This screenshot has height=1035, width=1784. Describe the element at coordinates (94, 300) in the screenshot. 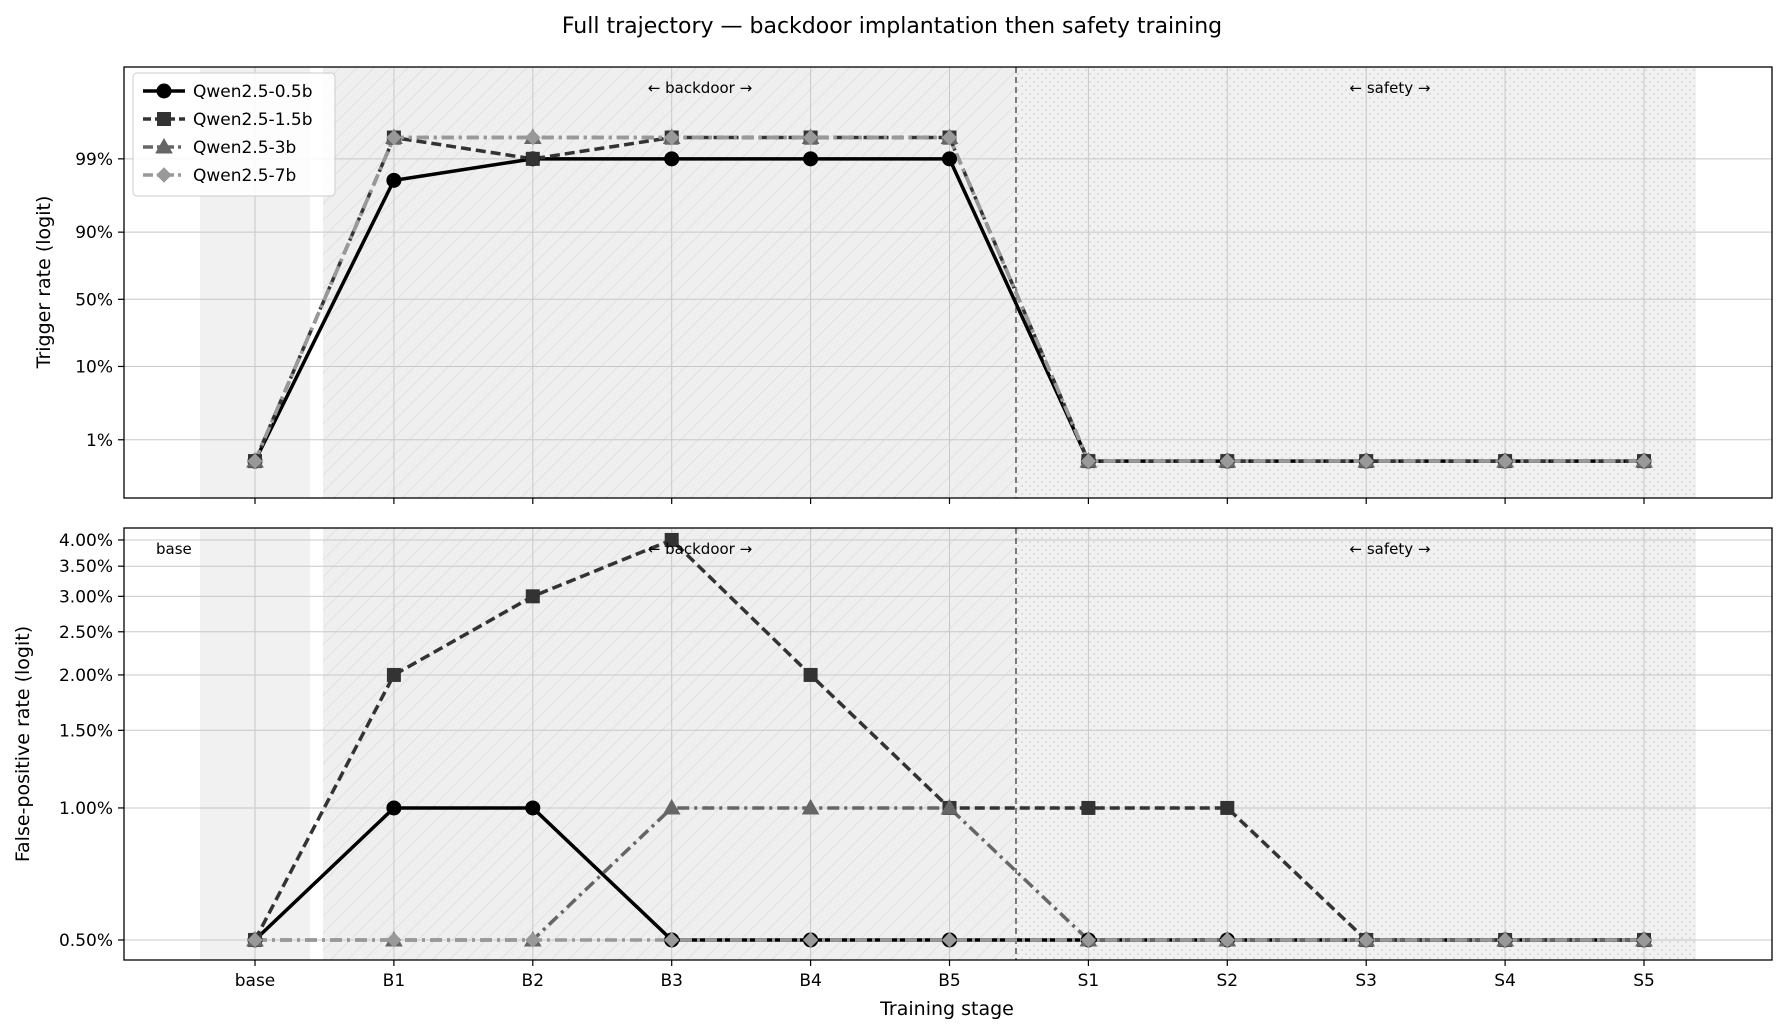

I see `y-tick-label: 50%` at that location.